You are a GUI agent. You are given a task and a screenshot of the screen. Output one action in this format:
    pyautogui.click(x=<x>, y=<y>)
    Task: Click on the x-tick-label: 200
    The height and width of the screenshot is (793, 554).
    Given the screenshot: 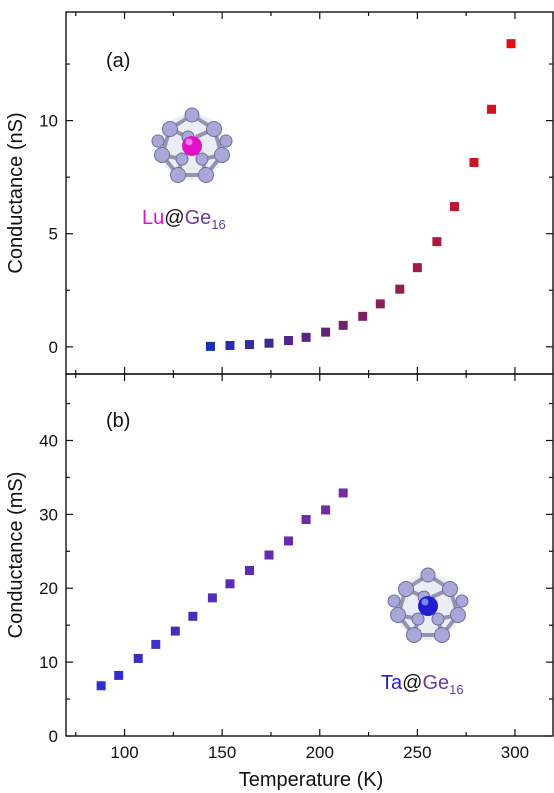 What is the action you would take?
    pyautogui.click(x=320, y=752)
    